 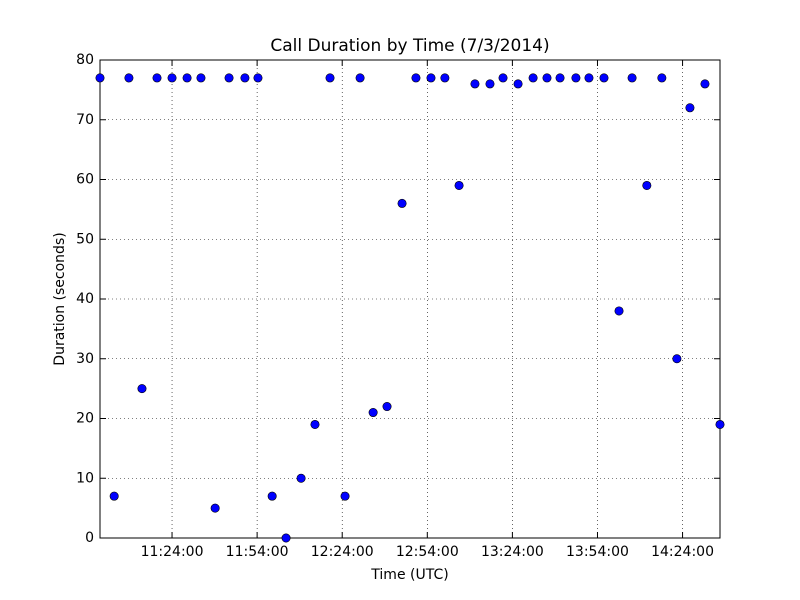 What do you see at coordinates (257, 552) in the screenshot?
I see `x-tick-label: 11:54:00` at bounding box center [257, 552].